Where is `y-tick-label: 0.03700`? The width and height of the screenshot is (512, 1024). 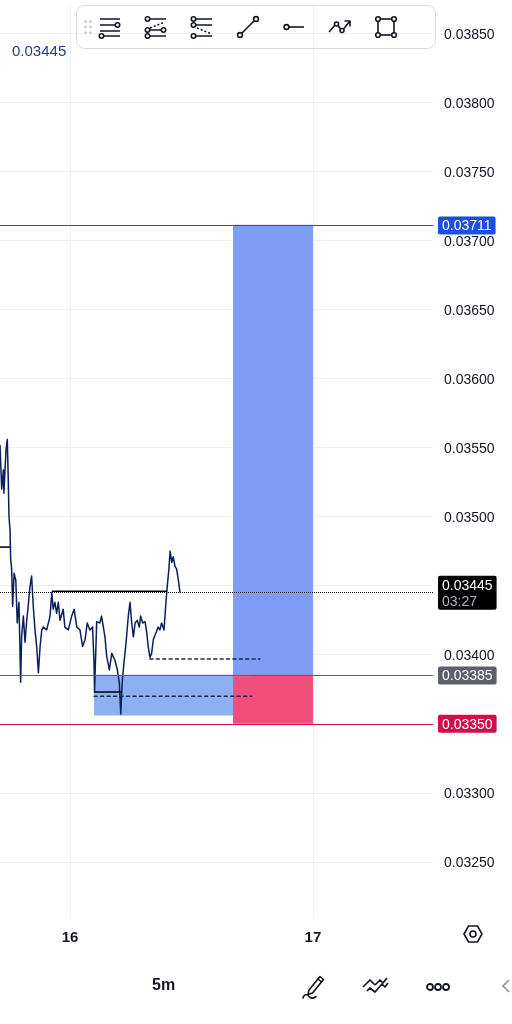
y-tick-label: 0.03700 is located at coordinates (469, 240).